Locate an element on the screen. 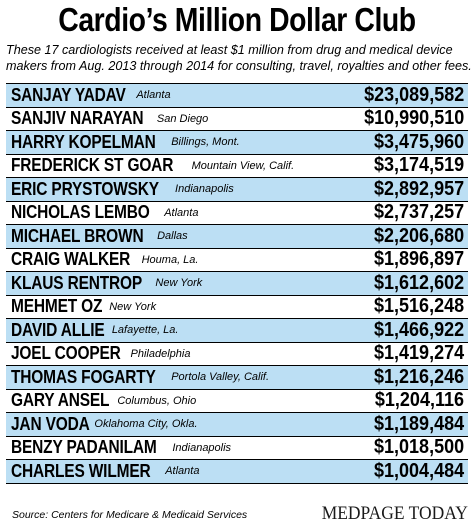 The image size is (474, 527). row-amount: $1,018,500 is located at coordinates (418, 447).